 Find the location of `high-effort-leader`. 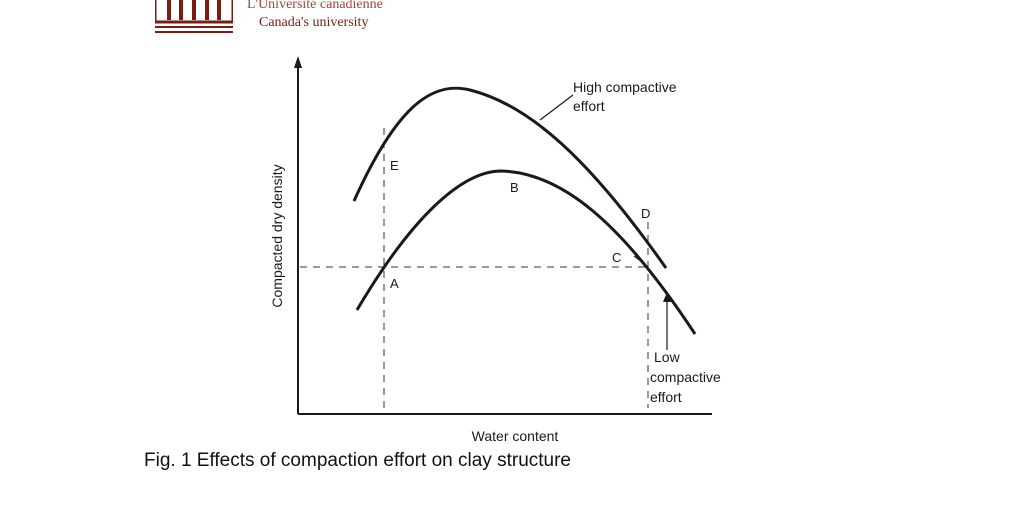

high-effort-leader is located at coordinates (556, 107).